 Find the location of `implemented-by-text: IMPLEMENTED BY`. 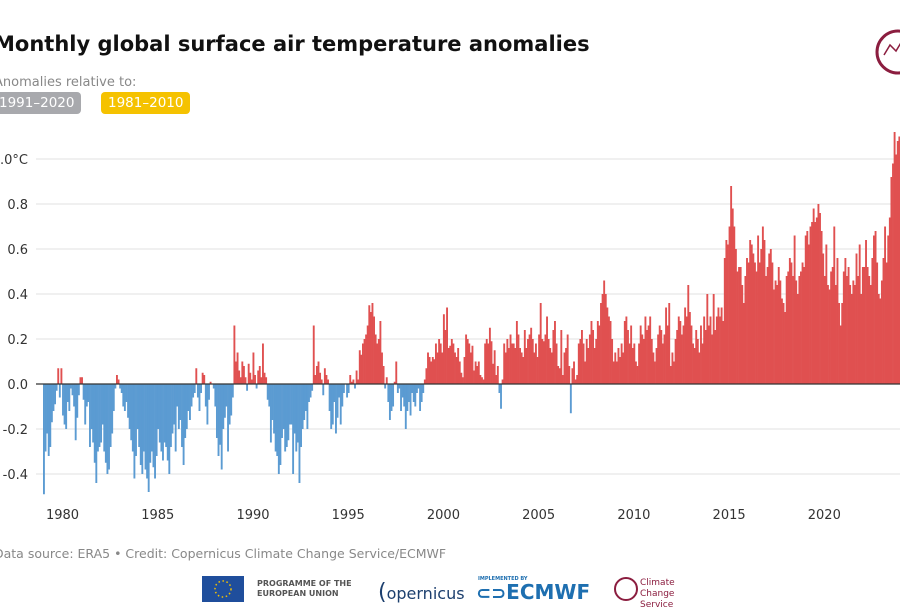

implemented-by-text: IMPLEMENTED BY is located at coordinates (503, 579).